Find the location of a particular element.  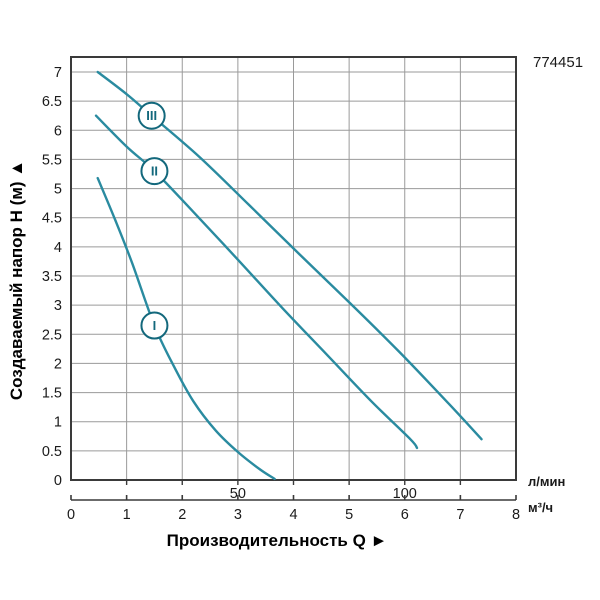

y-axis-tick-labels: 0 0.5 1 1.5 2 2.5 3 3.5 4 4.5 5 5.5 6 6.5 7 is located at coordinates (52, 277).